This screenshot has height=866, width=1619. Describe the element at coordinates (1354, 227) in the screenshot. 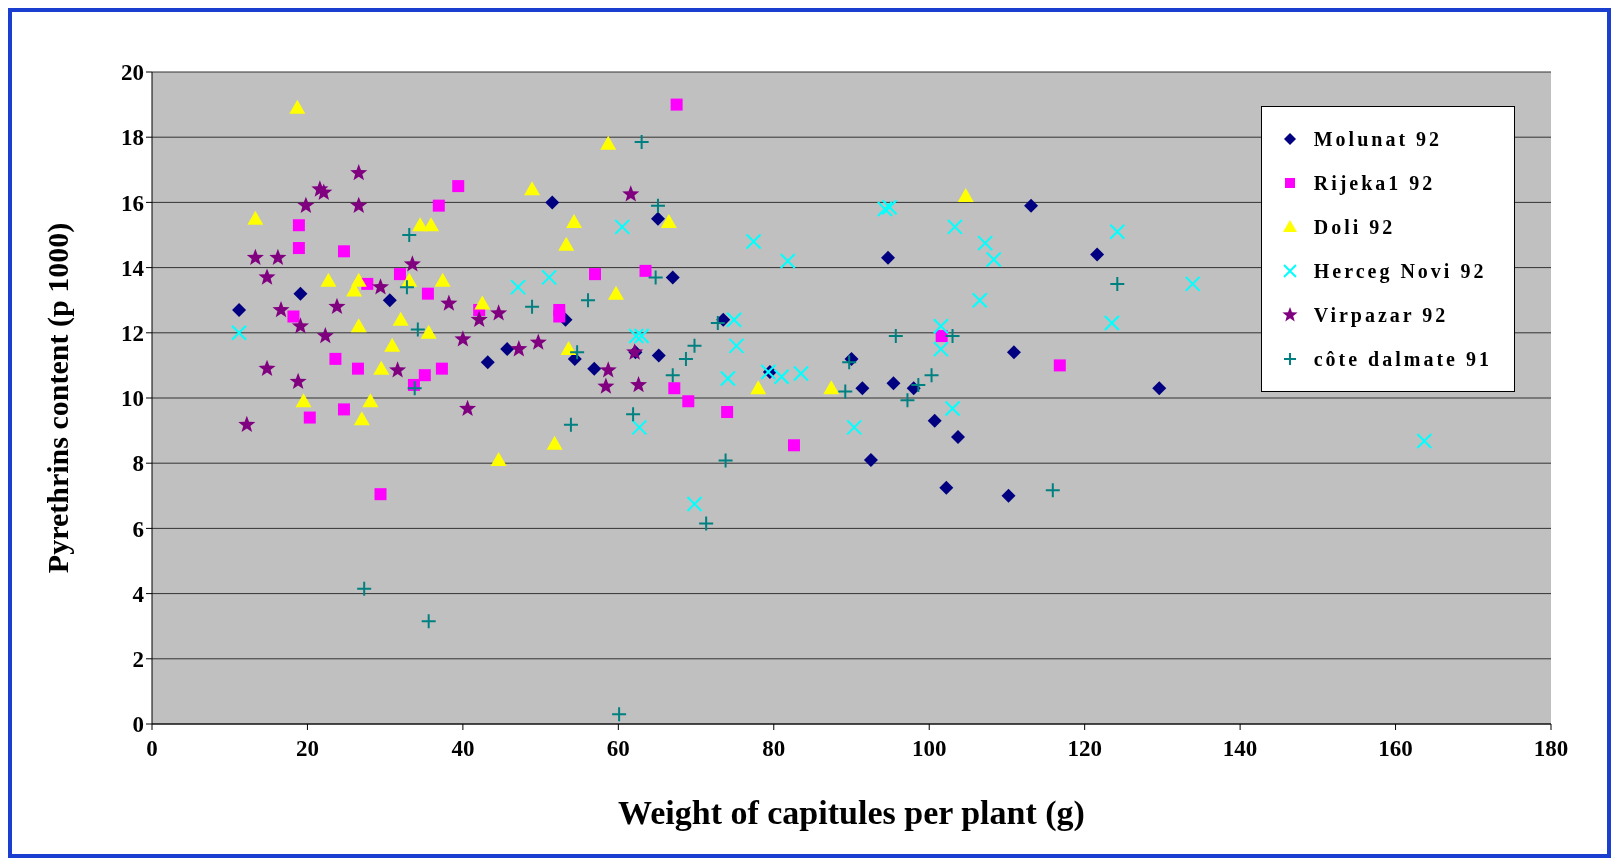

I see `legend-label: Doli 92` at that location.